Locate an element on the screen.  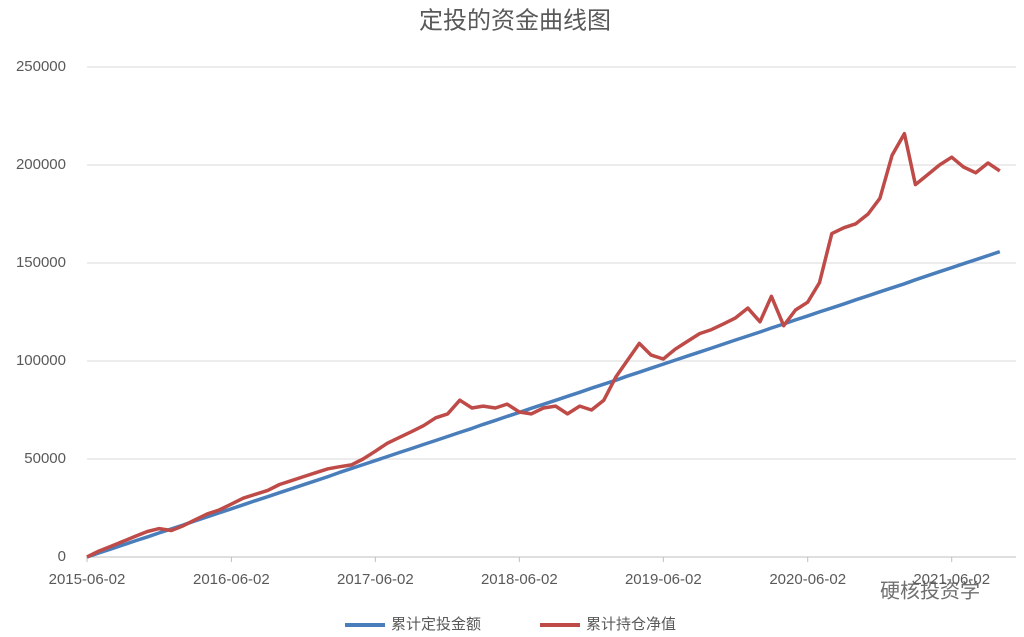
legend-label: 累计持仓净值 is located at coordinates (631, 624).